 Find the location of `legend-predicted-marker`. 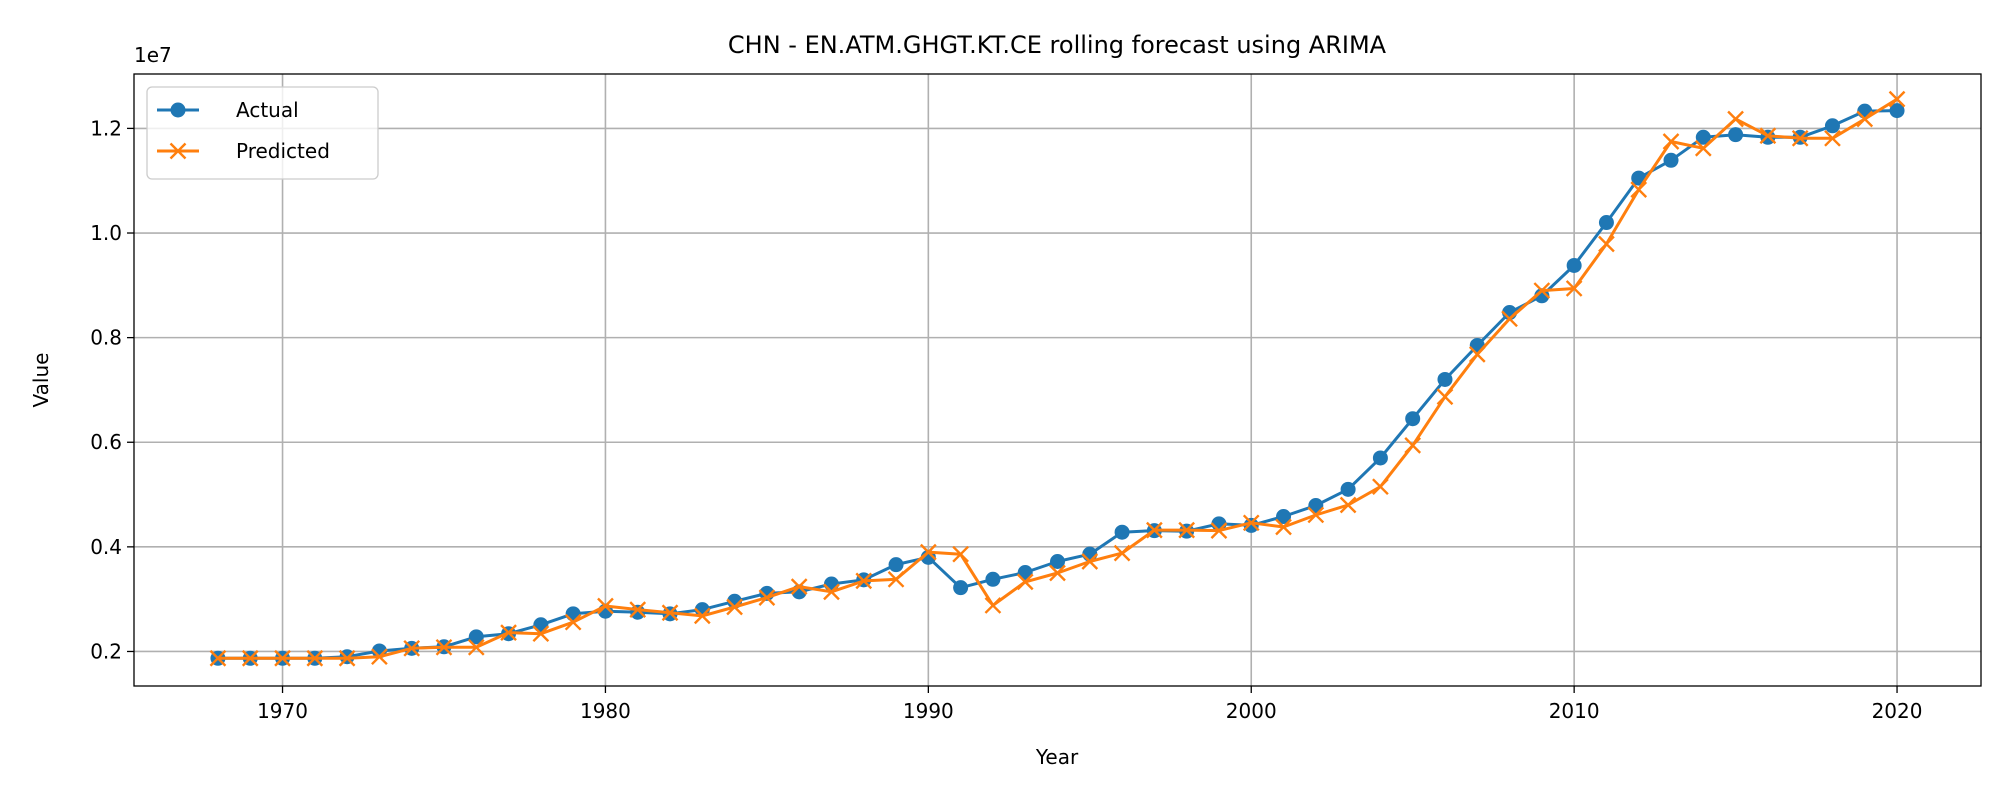

legend-predicted-marker is located at coordinates (178, 151).